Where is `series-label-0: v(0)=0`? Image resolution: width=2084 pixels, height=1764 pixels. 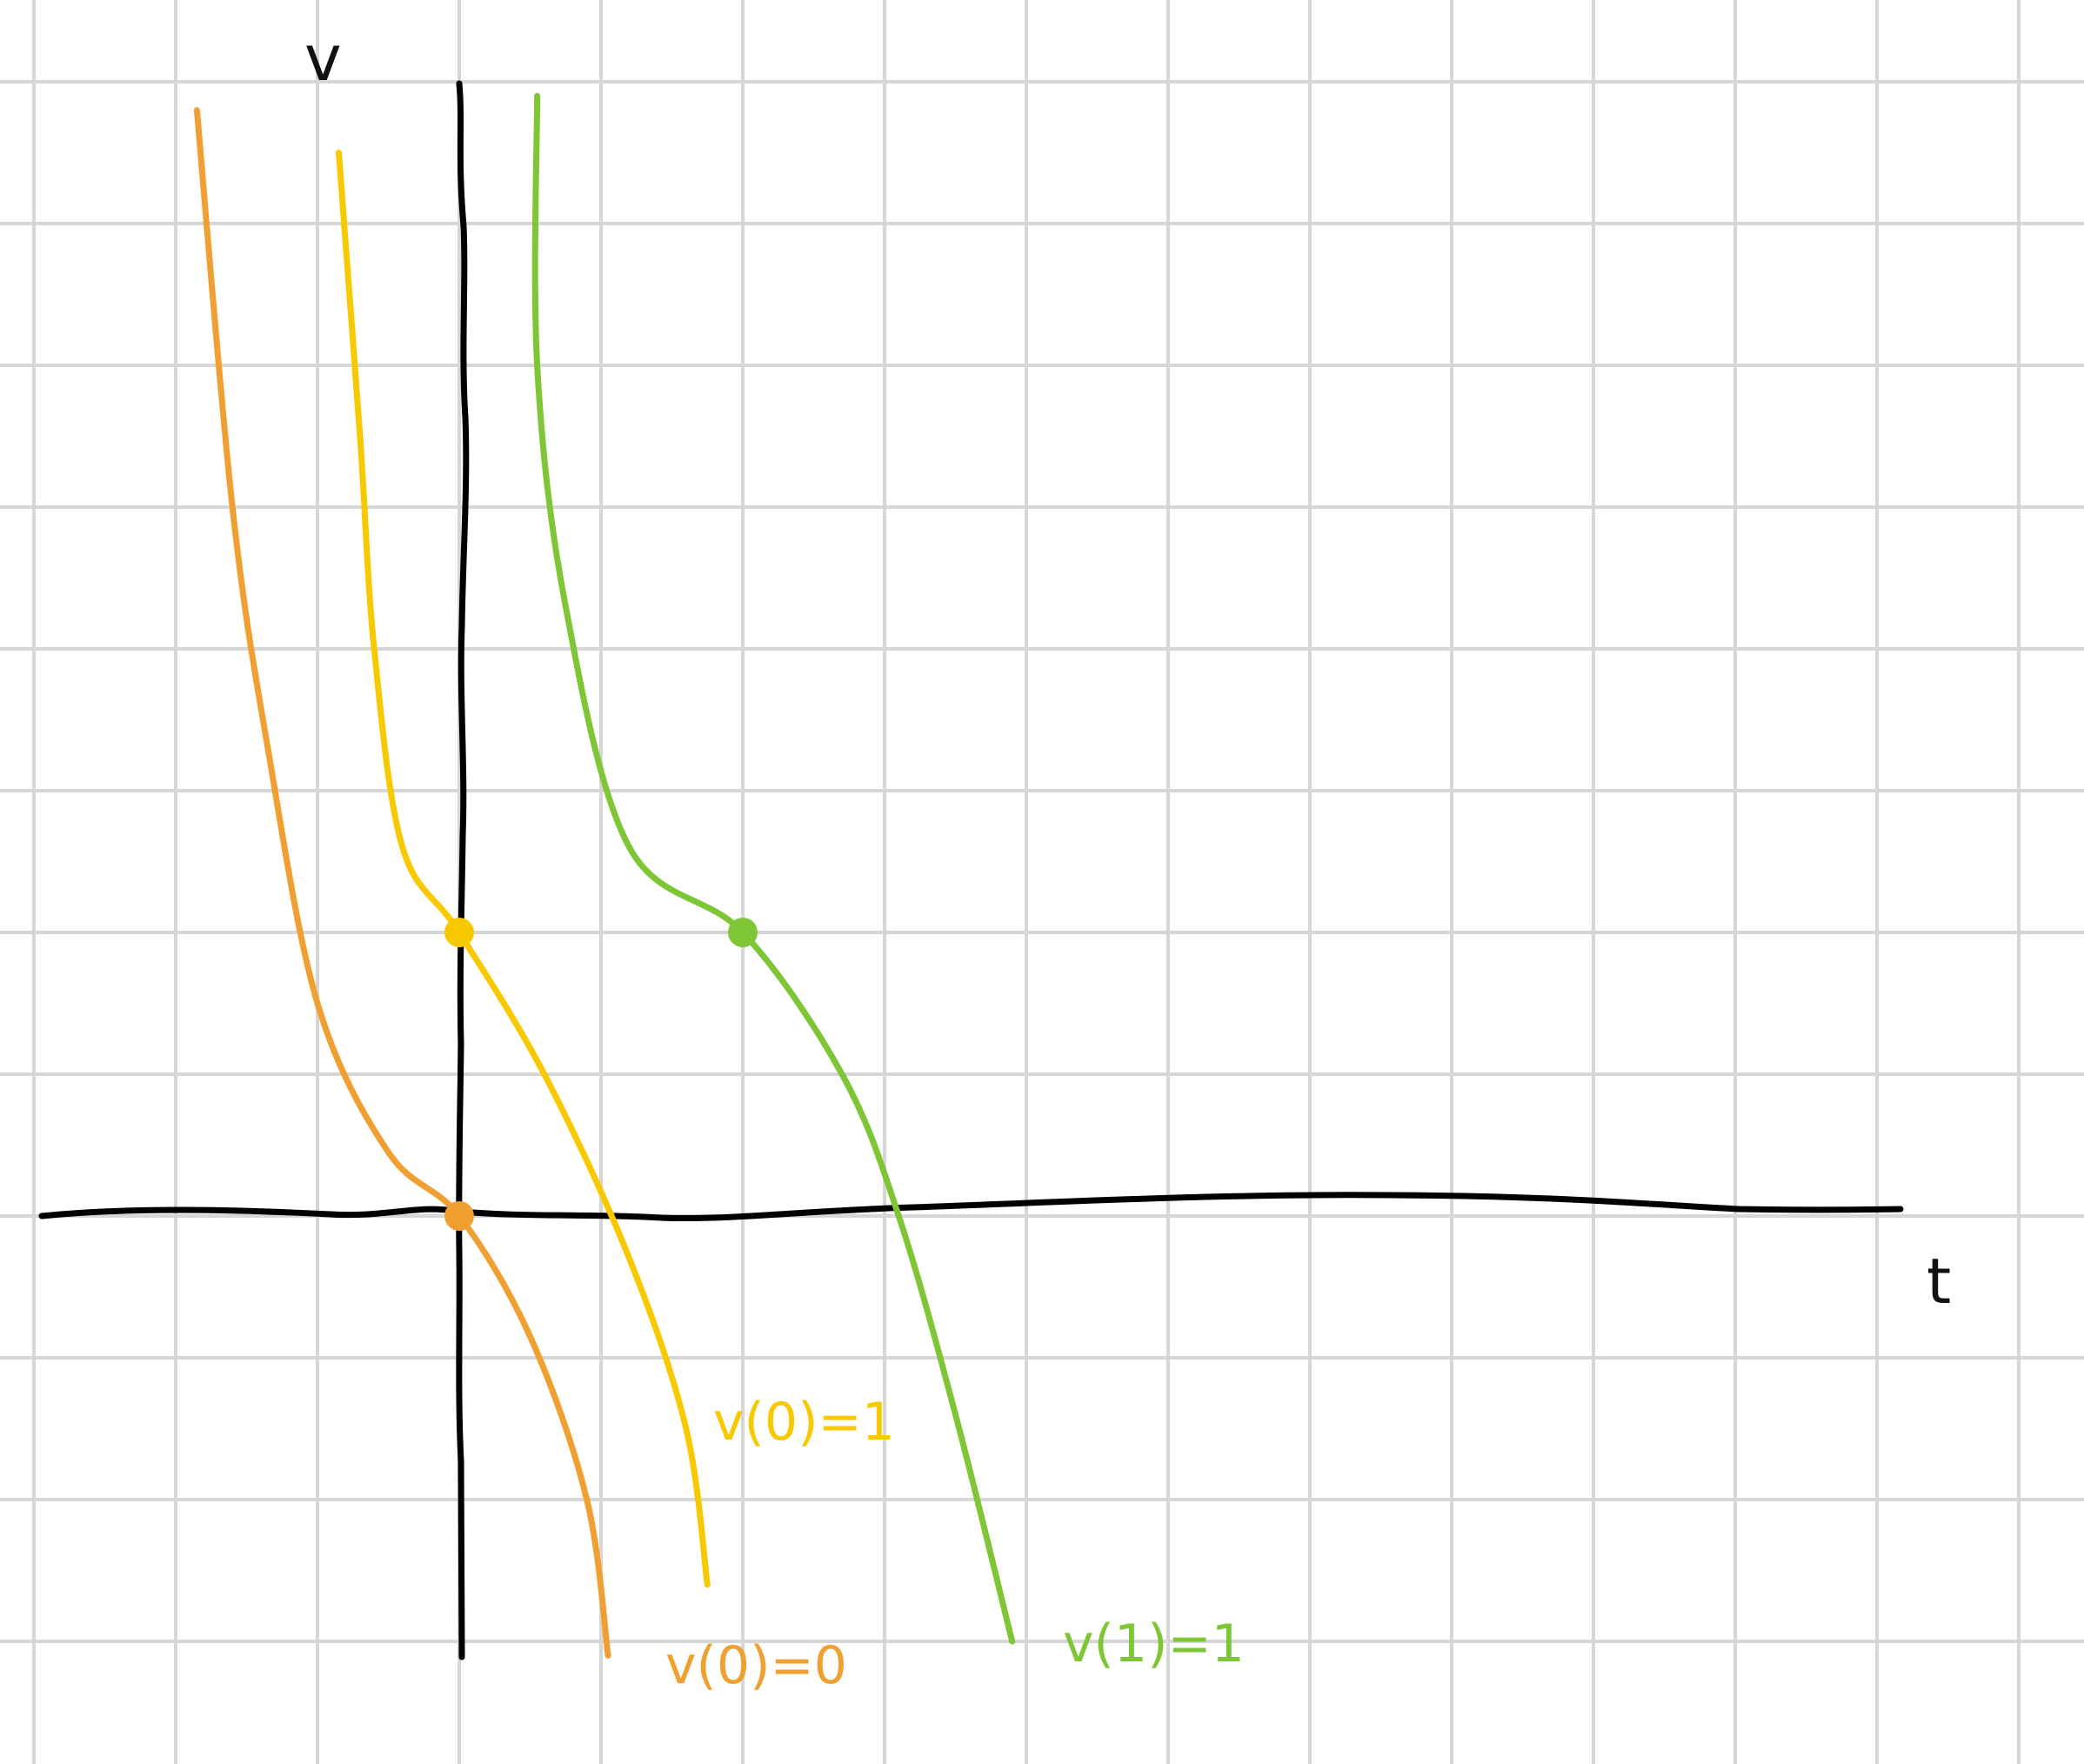 series-label-0: v(0)=0 is located at coordinates (756, 1665).